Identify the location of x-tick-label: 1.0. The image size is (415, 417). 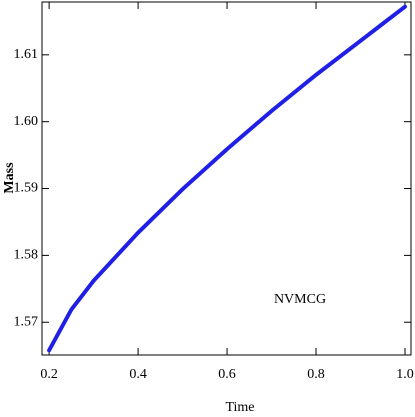
(405, 374).